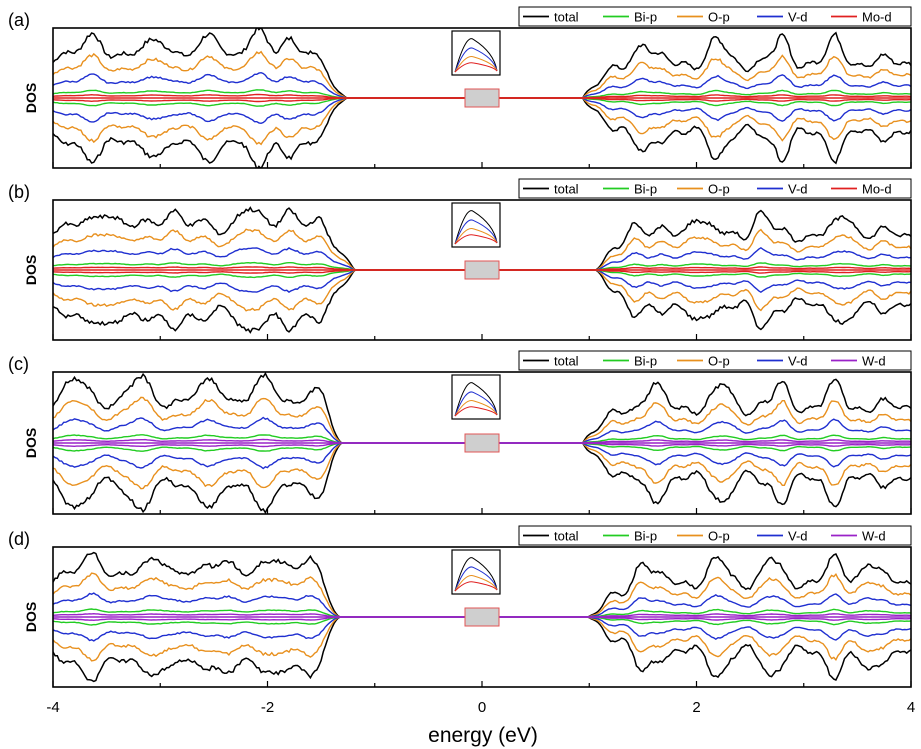  What do you see at coordinates (18, 364) in the screenshot?
I see `panel-label: (c)` at bounding box center [18, 364].